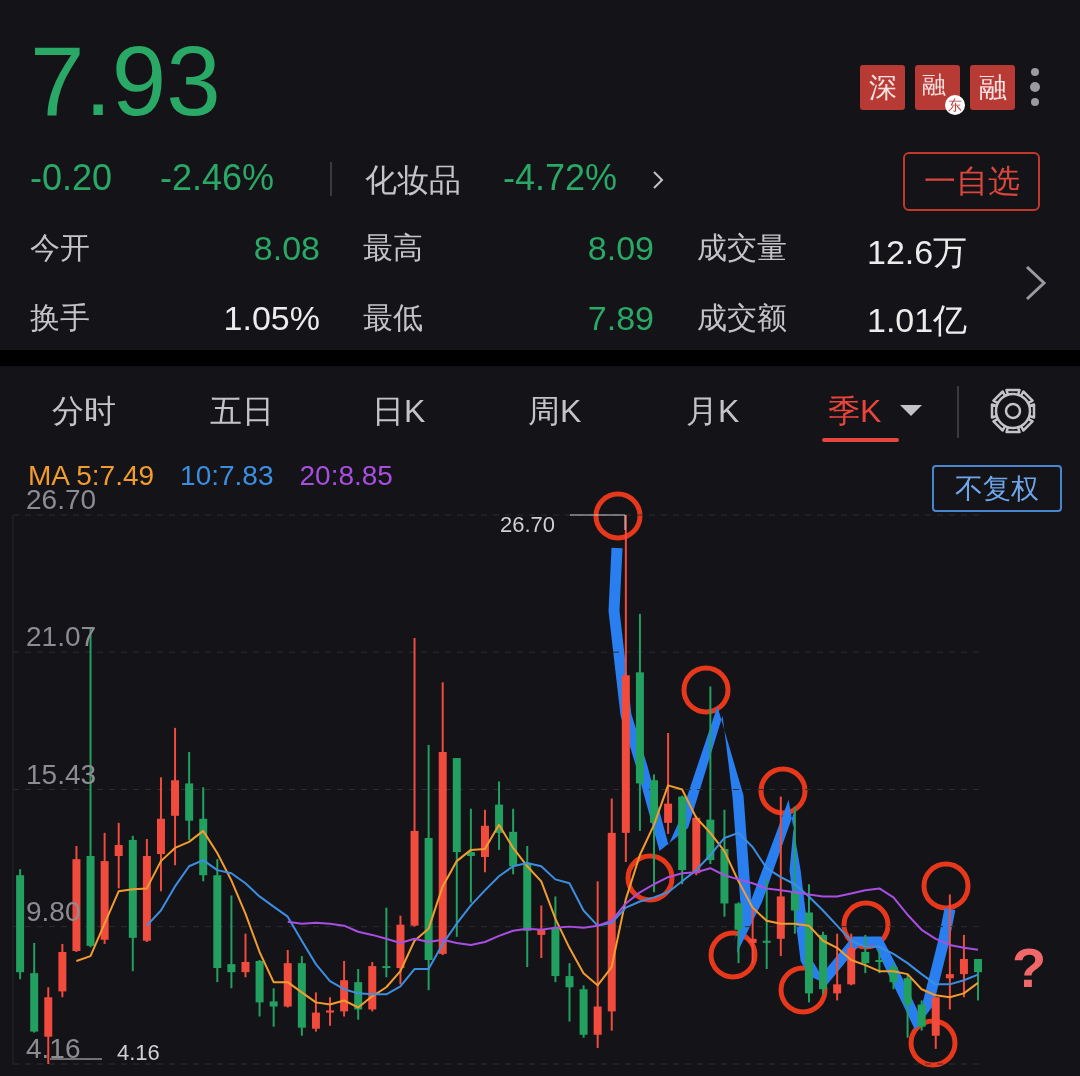  What do you see at coordinates (242, 411) in the screenshot?
I see `text: 五日` at bounding box center [242, 411].